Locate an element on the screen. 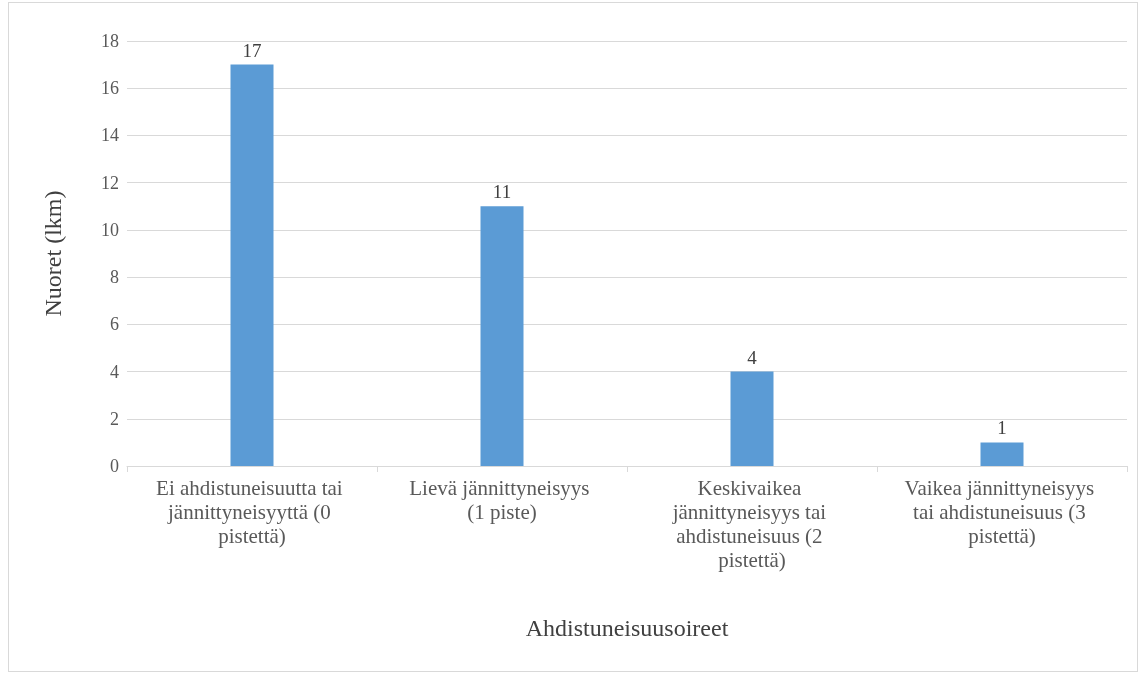 This screenshot has width=1146, height=675. y-tick-label: 14 is located at coordinates (110, 135).